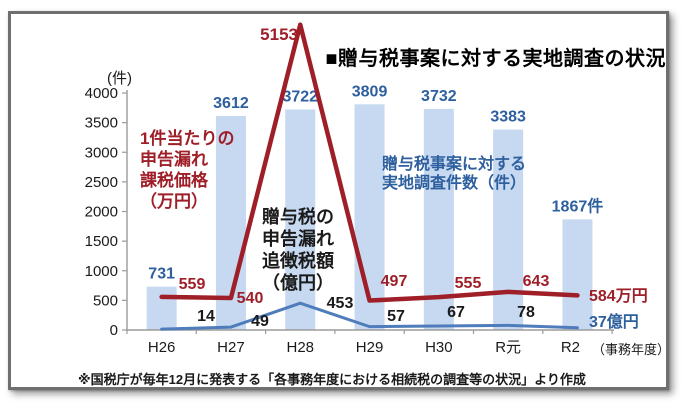 This screenshot has width=700, height=410. I want to click on annotation-line: 贈与税の, so click(298, 217).